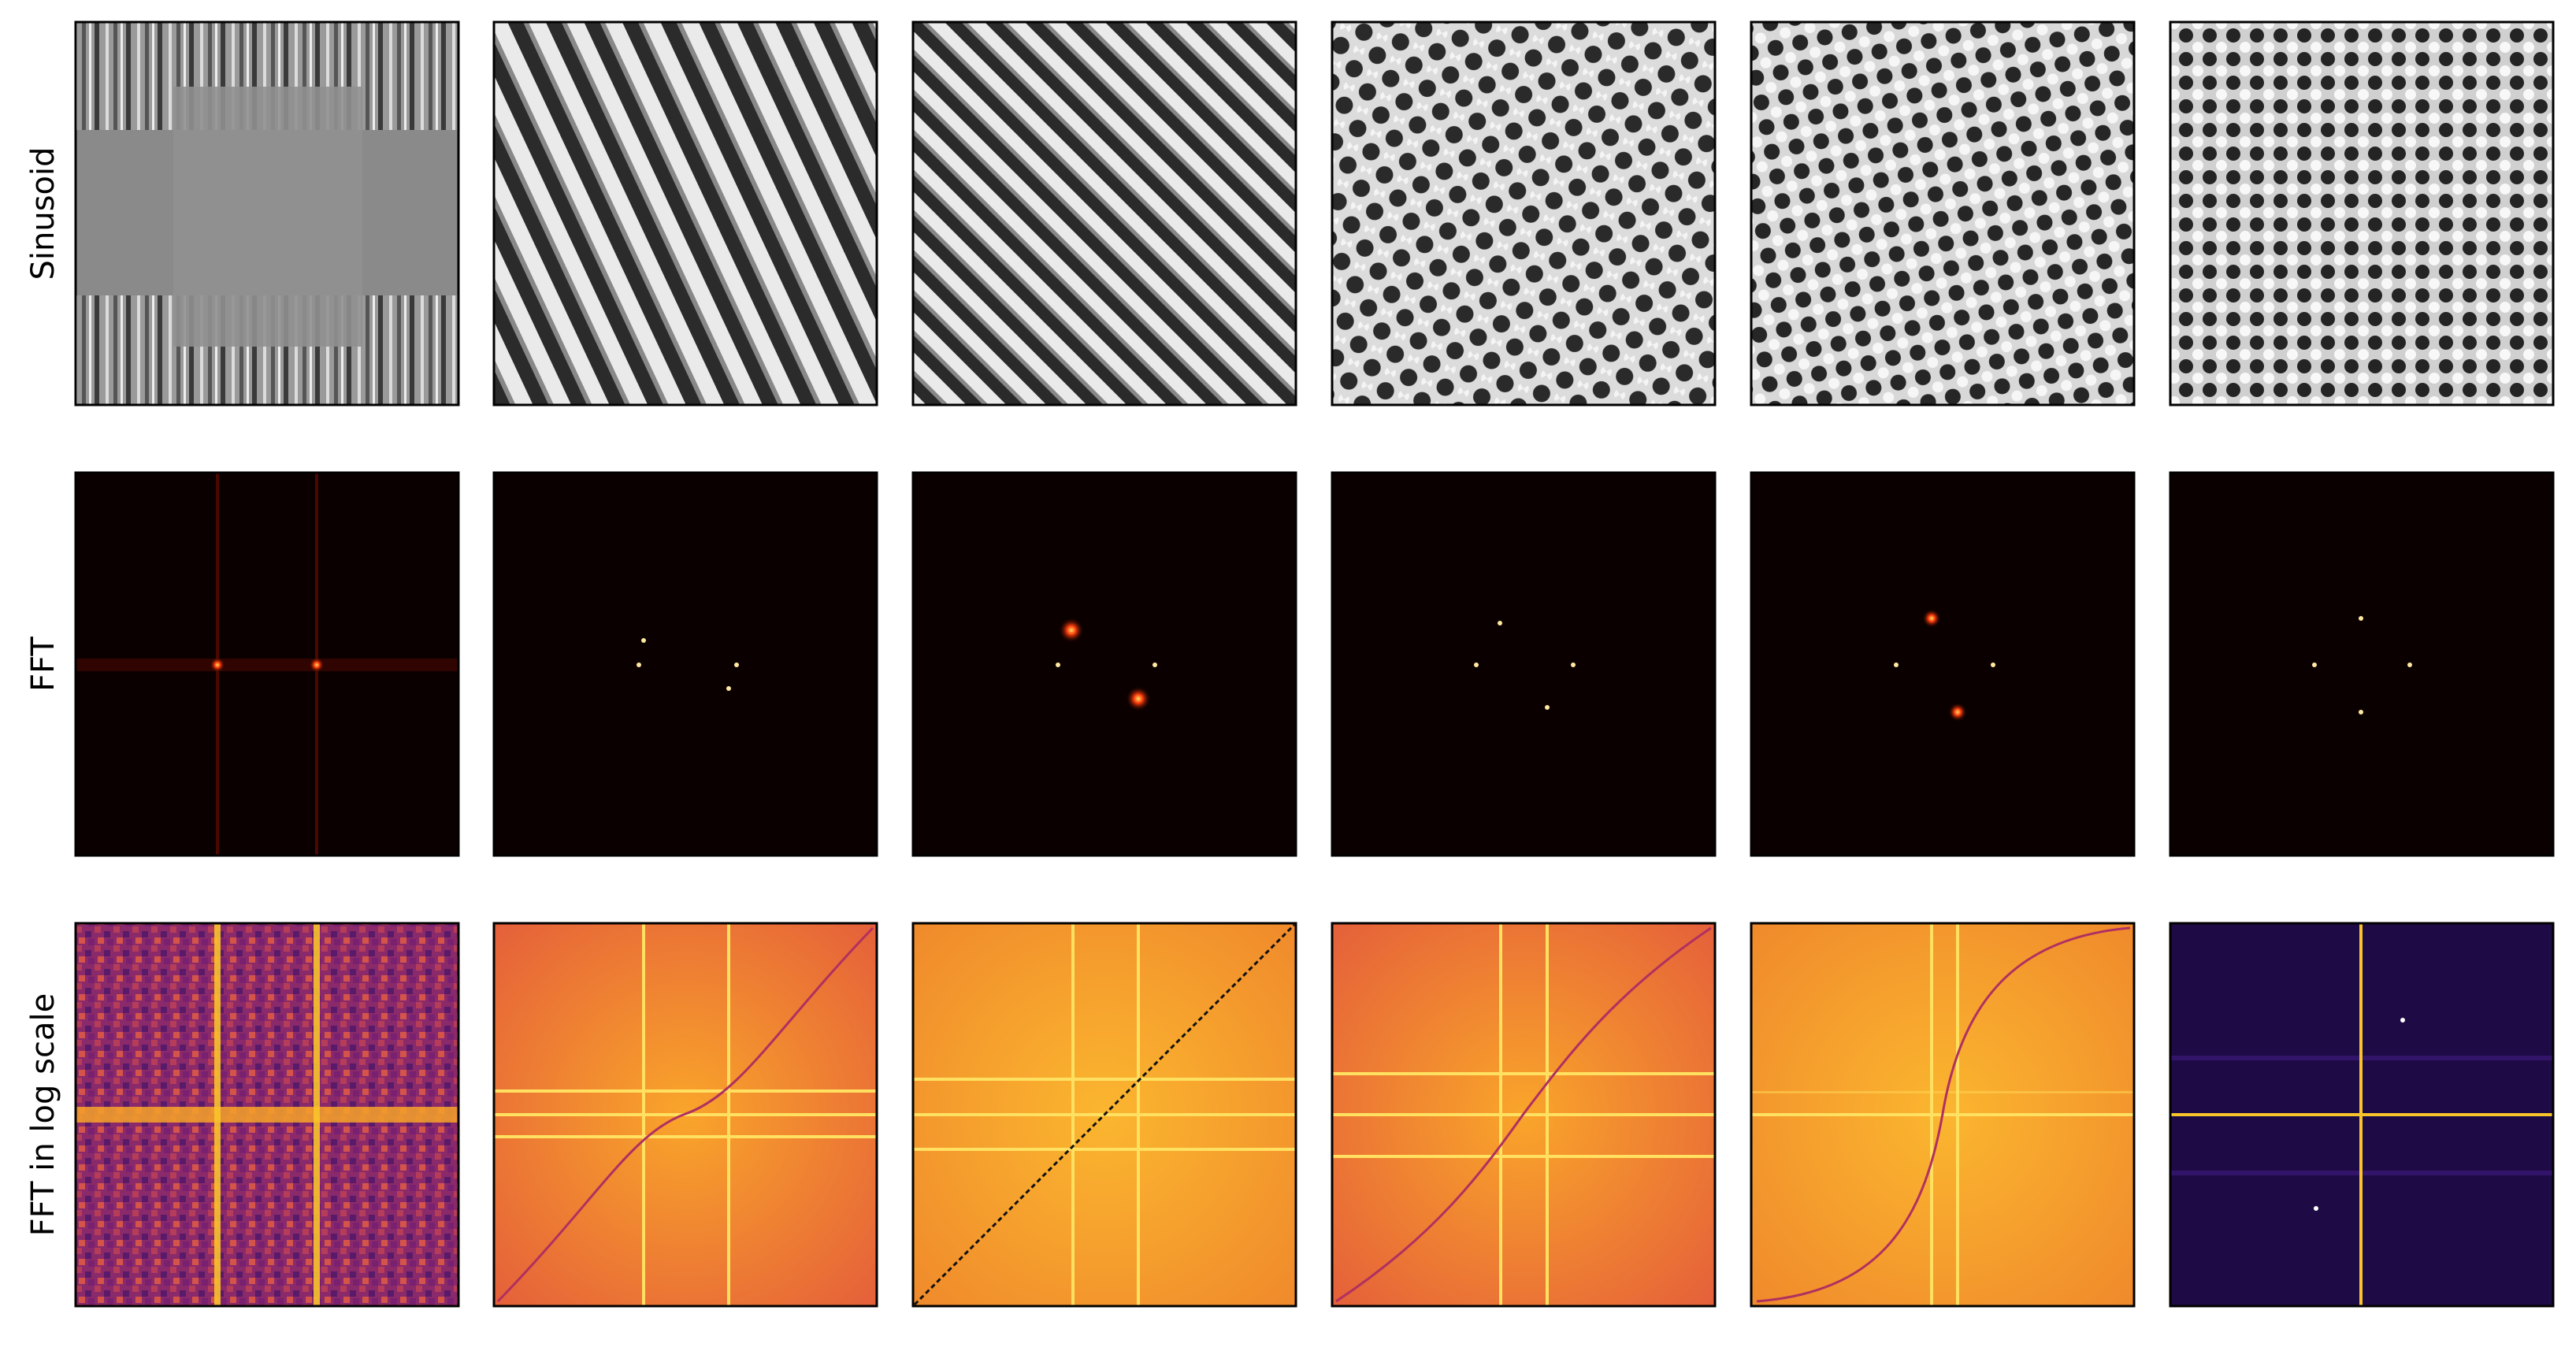 The height and width of the screenshot is (1351, 2576). I want to click on row-label-fft-log: FFT in log scale, so click(43, 1115).